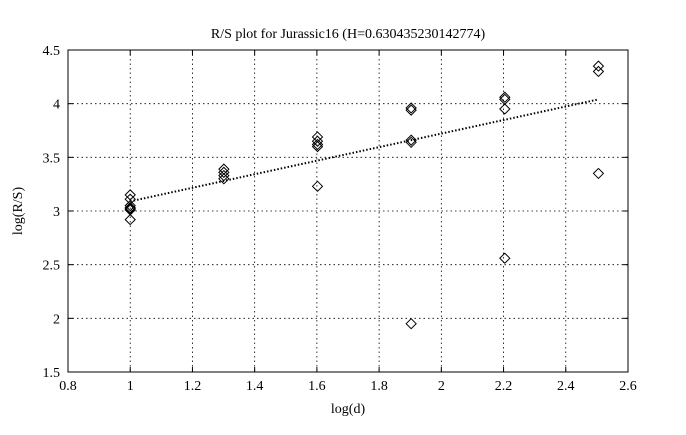  Describe the element at coordinates (52, 51) in the screenshot. I see `y-tick-label: 4.5` at that location.